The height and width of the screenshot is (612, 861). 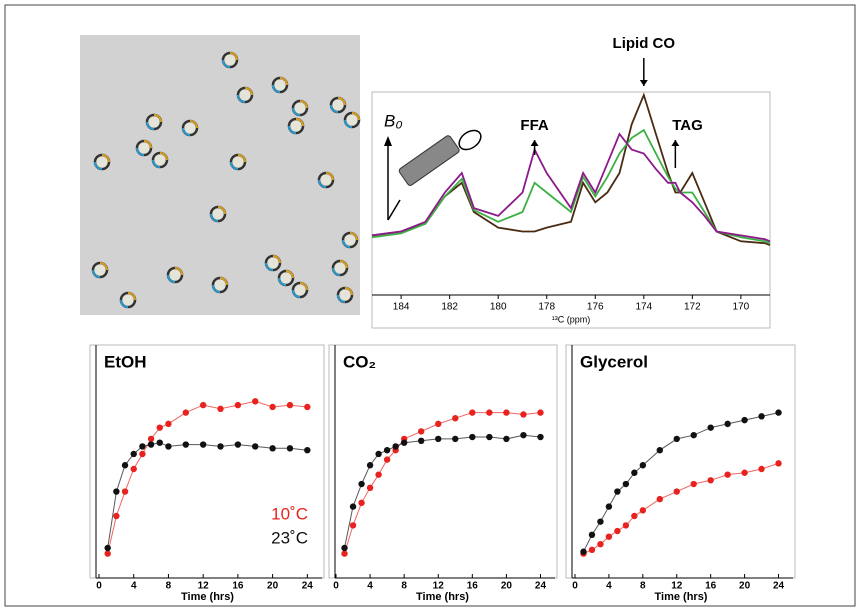 What do you see at coordinates (677, 586) in the screenshot?
I see `x-tick-label: 12` at bounding box center [677, 586].